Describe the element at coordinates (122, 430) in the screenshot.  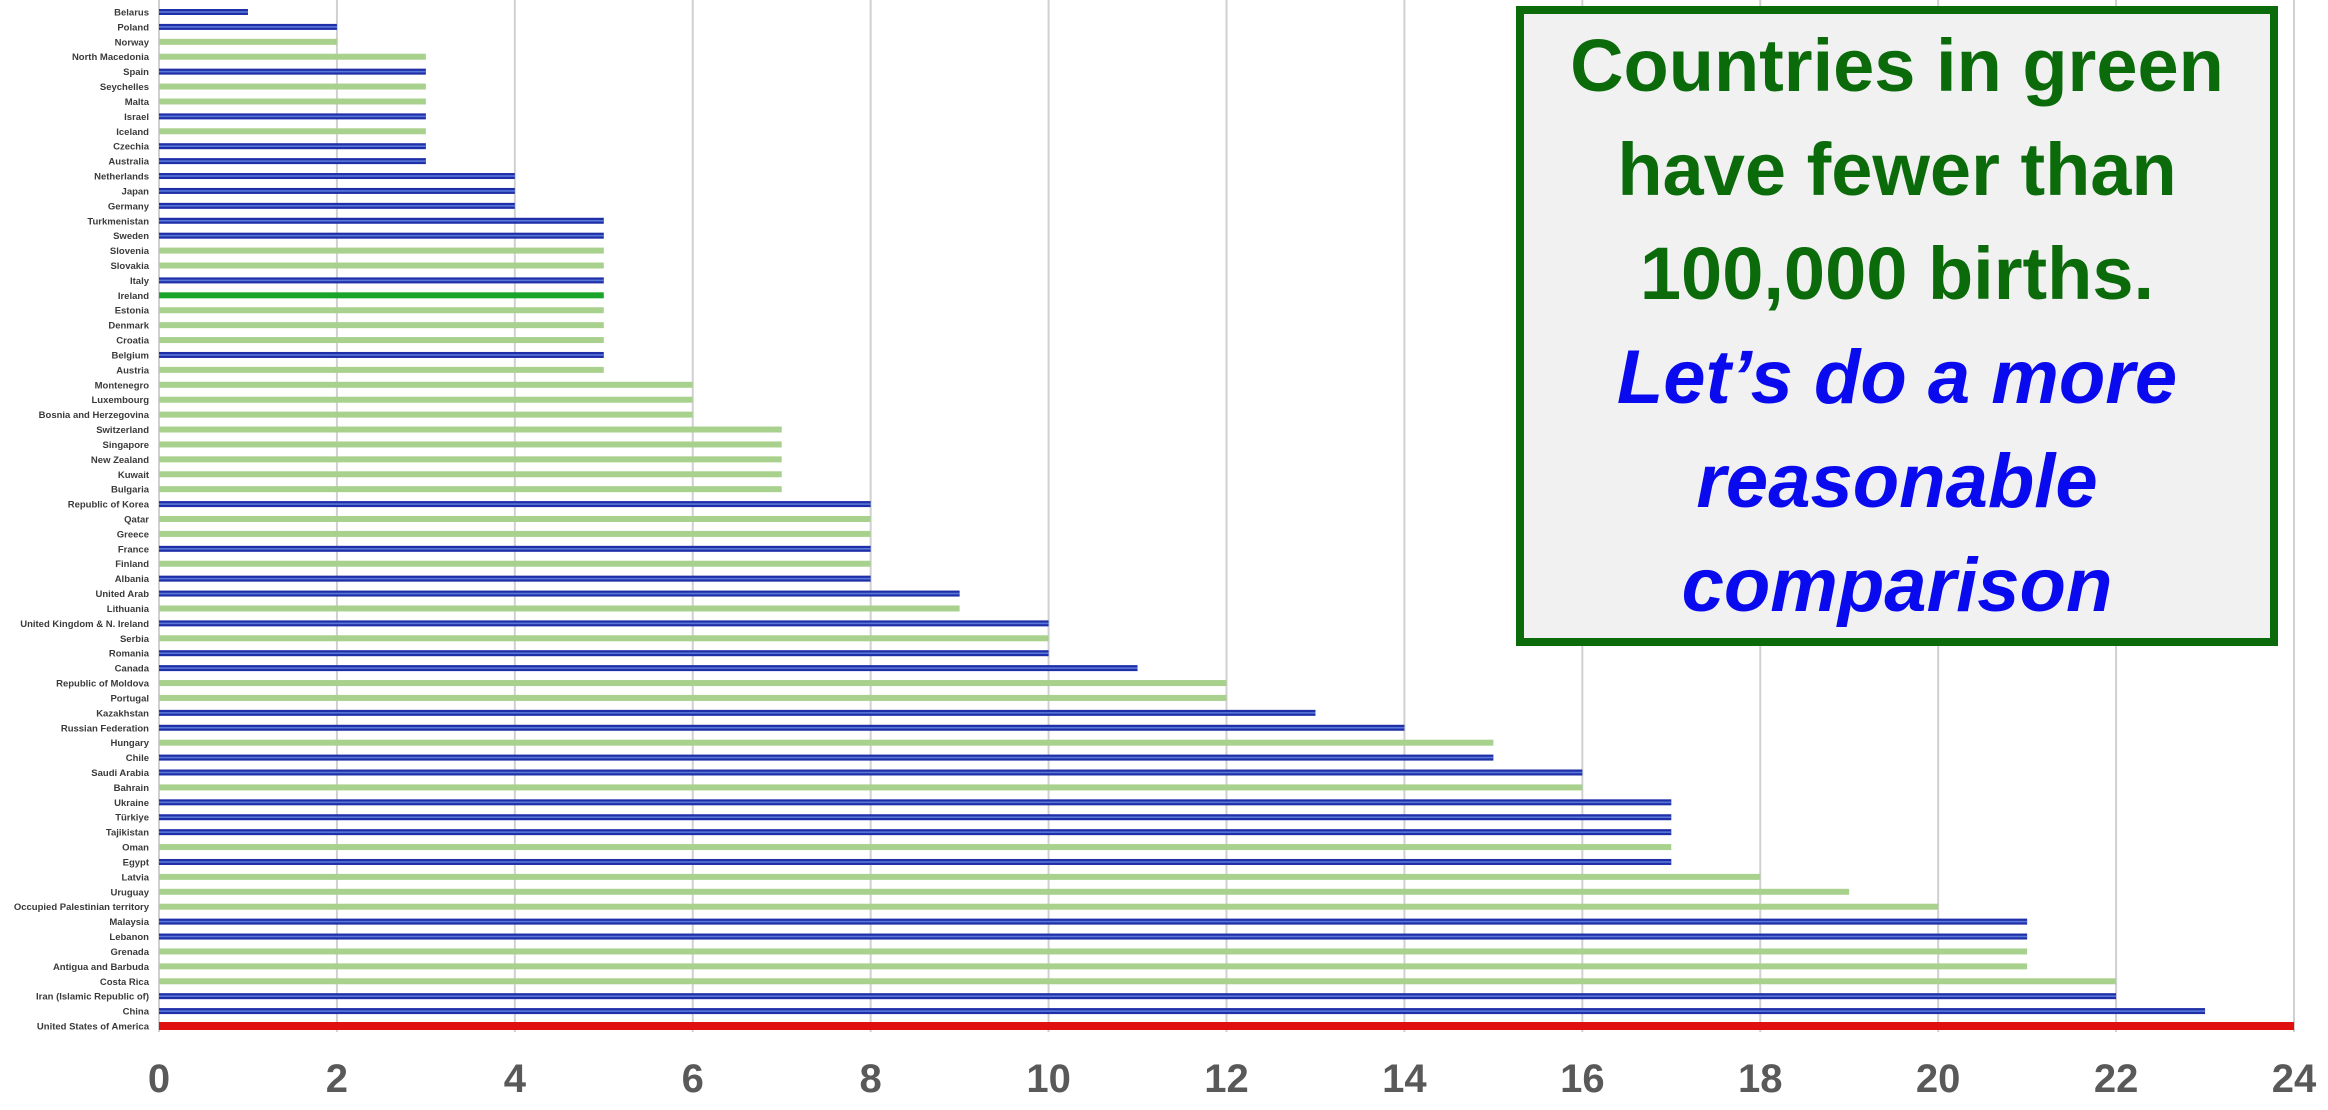
I see `category-label: Switzerland` at that location.